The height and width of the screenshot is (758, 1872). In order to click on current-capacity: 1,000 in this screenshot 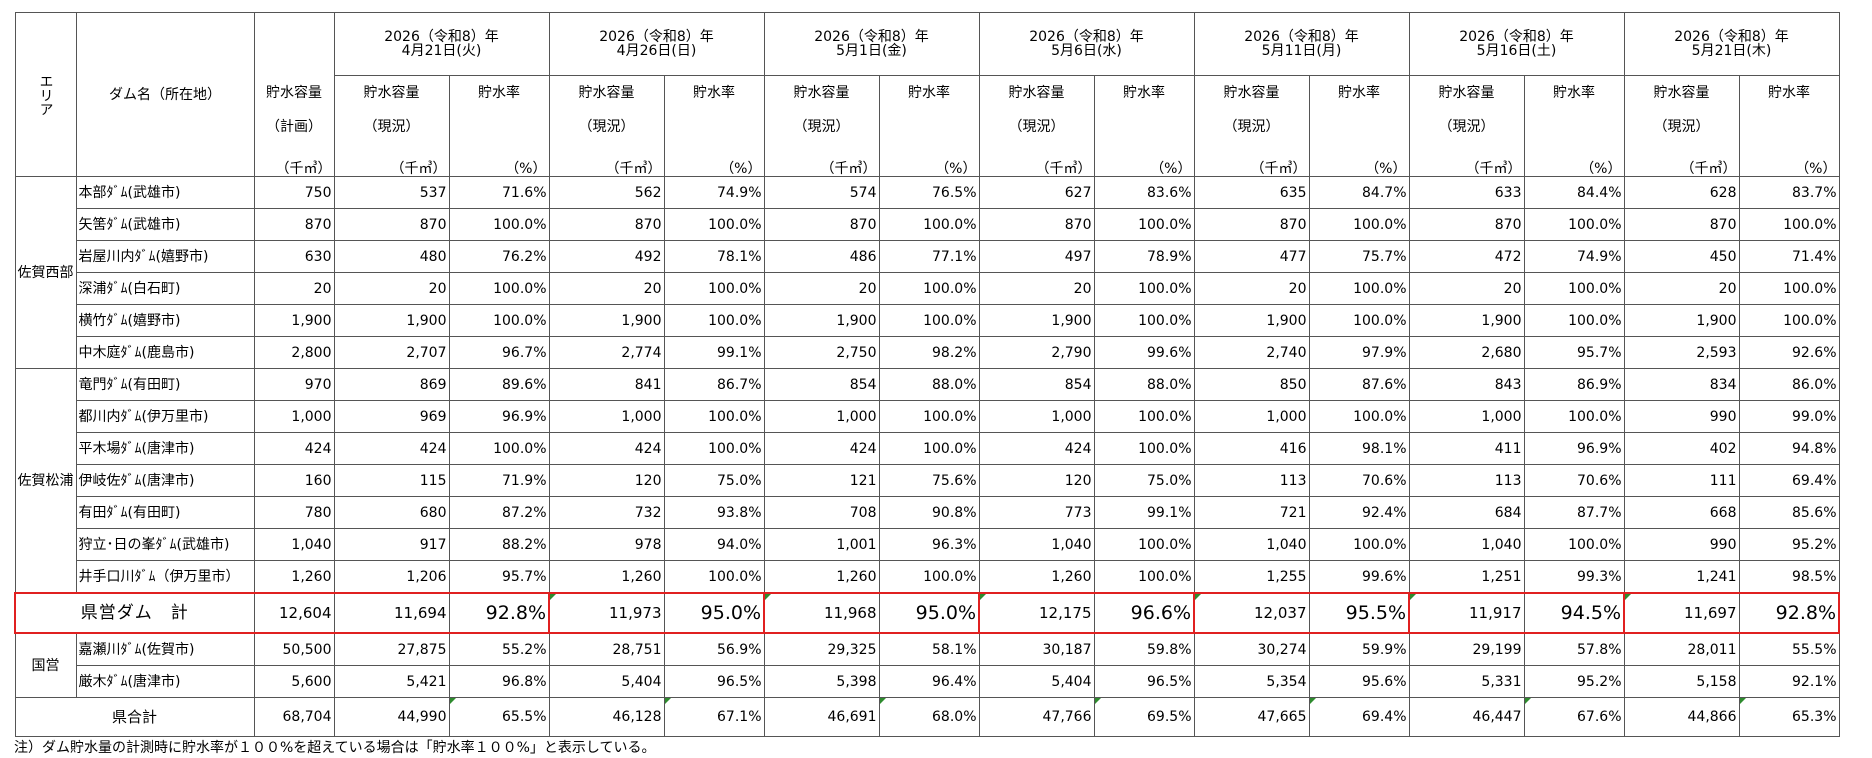, I will do `click(606, 416)`.